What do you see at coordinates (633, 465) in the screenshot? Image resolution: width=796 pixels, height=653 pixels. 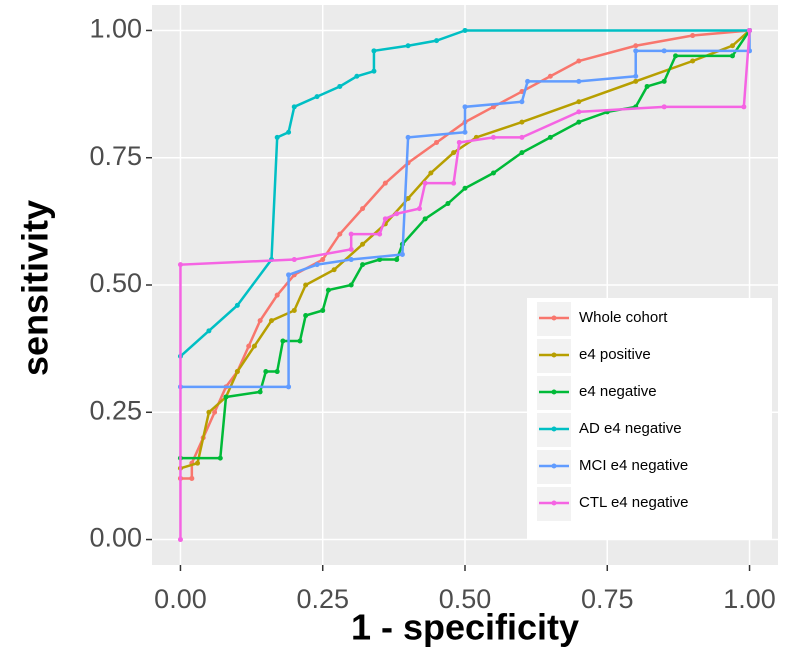 I see `legend-label: MCI e4 negative` at bounding box center [633, 465].